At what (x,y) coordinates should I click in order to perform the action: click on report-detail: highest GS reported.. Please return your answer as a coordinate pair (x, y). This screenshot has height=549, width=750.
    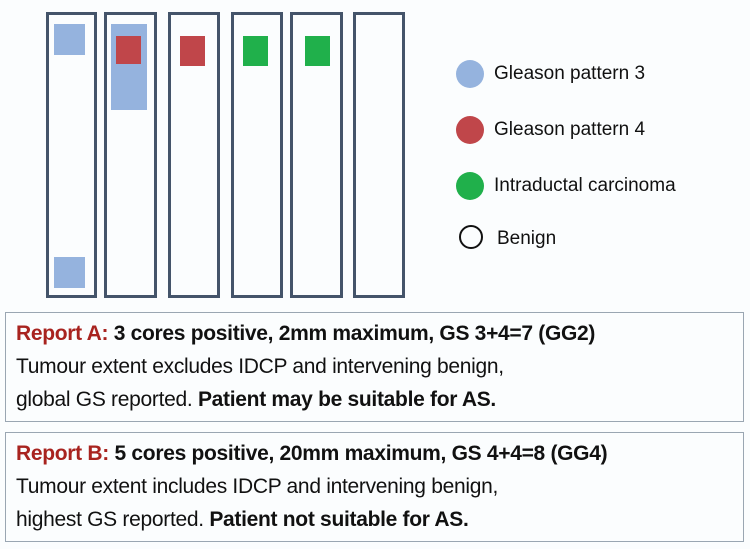
    Looking at the image, I should click on (110, 519).